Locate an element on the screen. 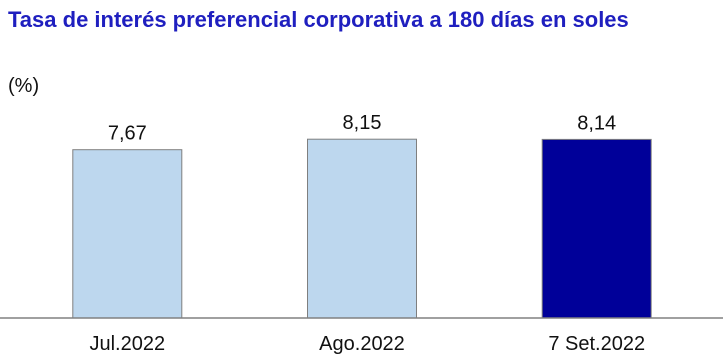 This screenshot has width=723, height=356. bar-value-label-3: 8,14 is located at coordinates (596, 123).